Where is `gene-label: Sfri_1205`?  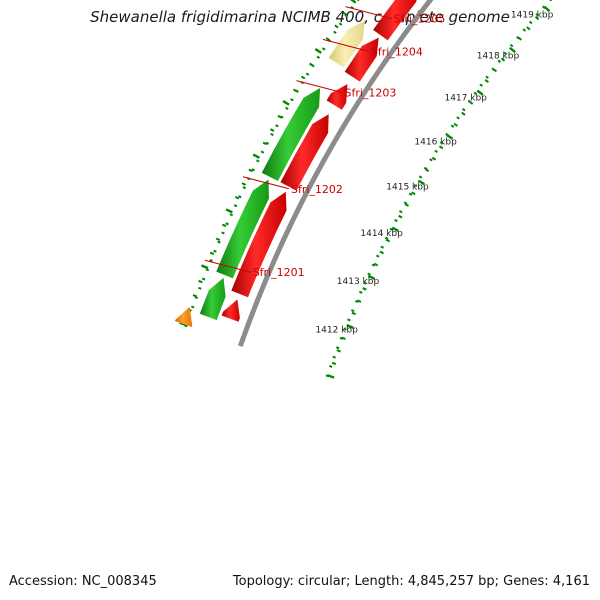 gene-label: Sfri_1205 is located at coordinates (420, 19).